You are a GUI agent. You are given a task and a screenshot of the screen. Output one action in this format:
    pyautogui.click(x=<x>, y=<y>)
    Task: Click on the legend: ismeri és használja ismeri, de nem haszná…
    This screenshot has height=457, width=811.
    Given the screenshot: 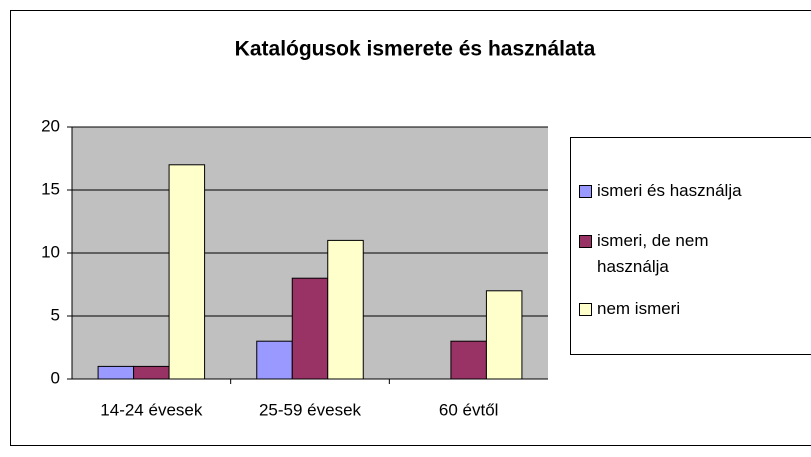 What is the action you would take?
    pyautogui.click(x=690, y=246)
    